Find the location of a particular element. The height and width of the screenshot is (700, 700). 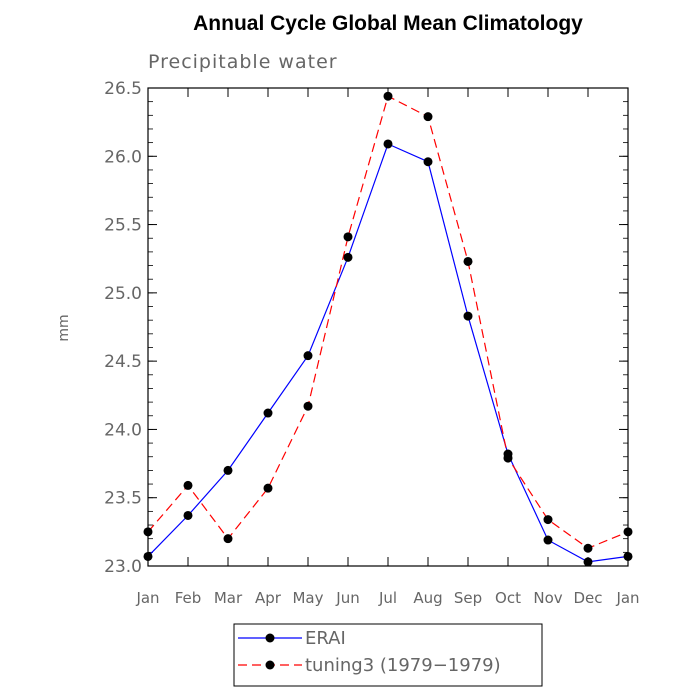

x-tick-label: Oct is located at coordinates (508, 598).